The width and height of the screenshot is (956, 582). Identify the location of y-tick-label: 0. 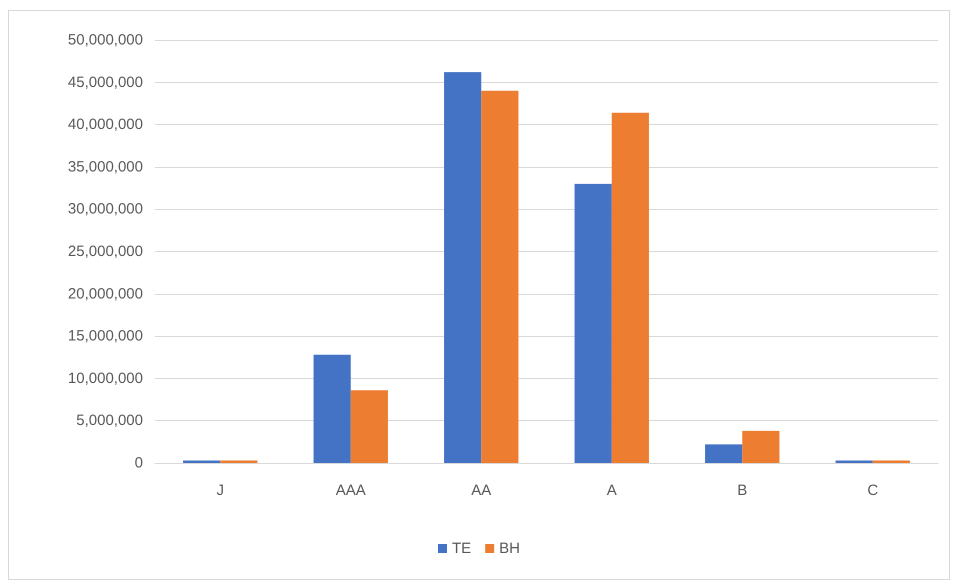
(138, 463).